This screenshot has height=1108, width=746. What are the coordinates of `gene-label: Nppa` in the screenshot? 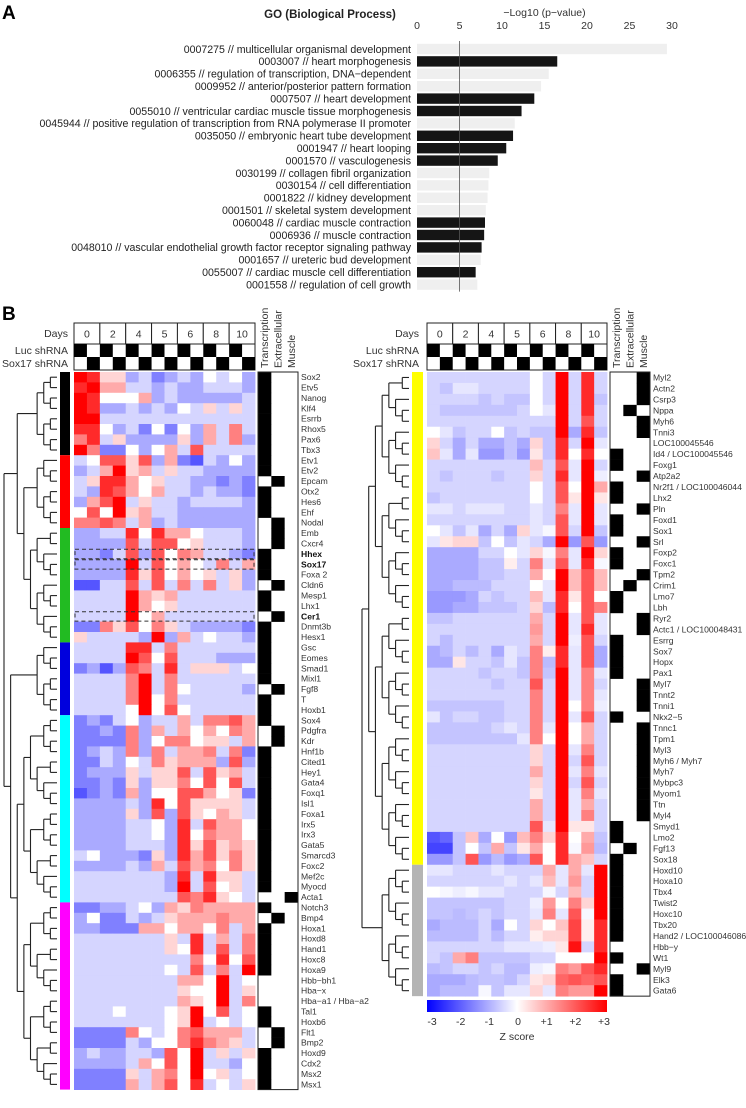 It's located at (663, 410).